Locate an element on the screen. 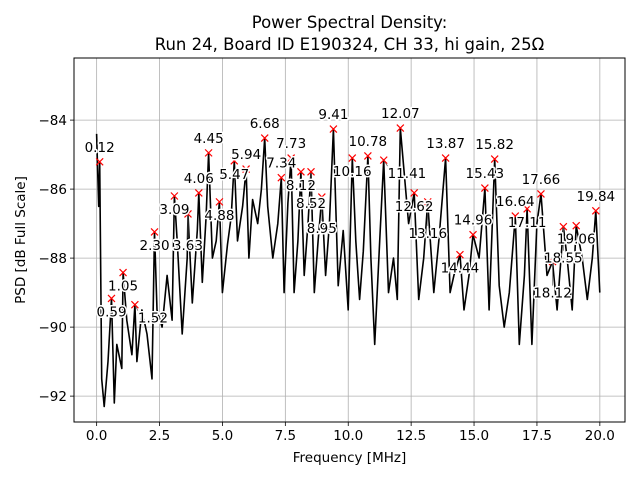 This screenshot has width=640, height=480. peak-label: 8.12 is located at coordinates (301, 186).